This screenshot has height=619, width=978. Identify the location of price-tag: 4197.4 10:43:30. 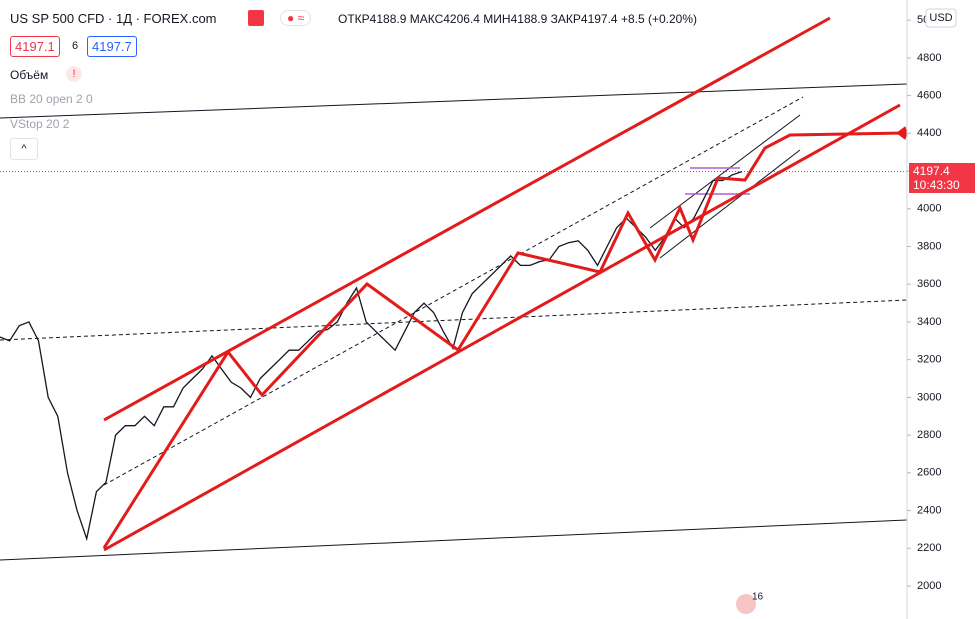
(942, 178).